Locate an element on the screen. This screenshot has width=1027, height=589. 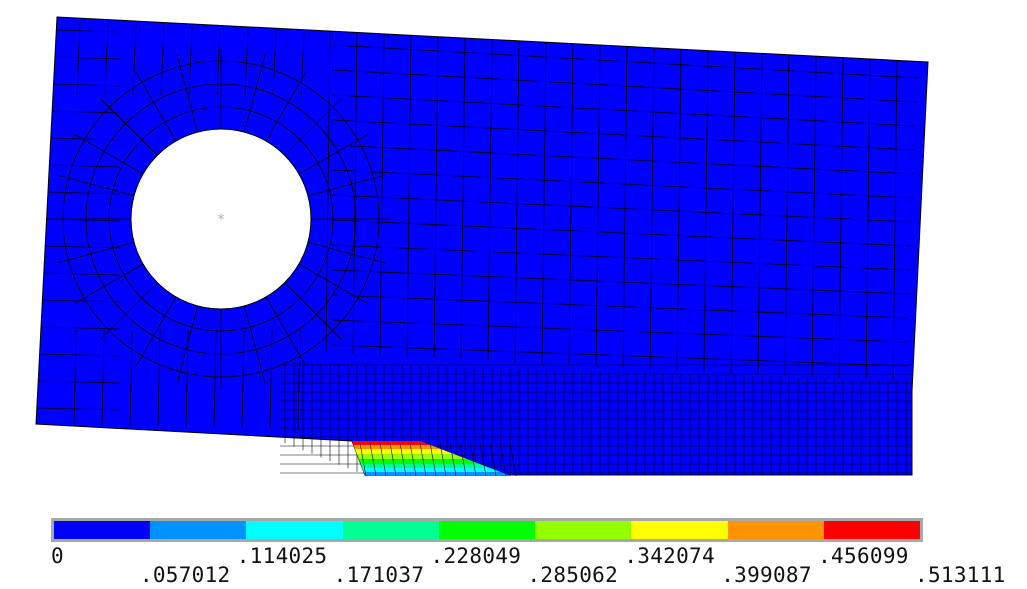
refined-mesh-band is located at coordinates (596, 418).